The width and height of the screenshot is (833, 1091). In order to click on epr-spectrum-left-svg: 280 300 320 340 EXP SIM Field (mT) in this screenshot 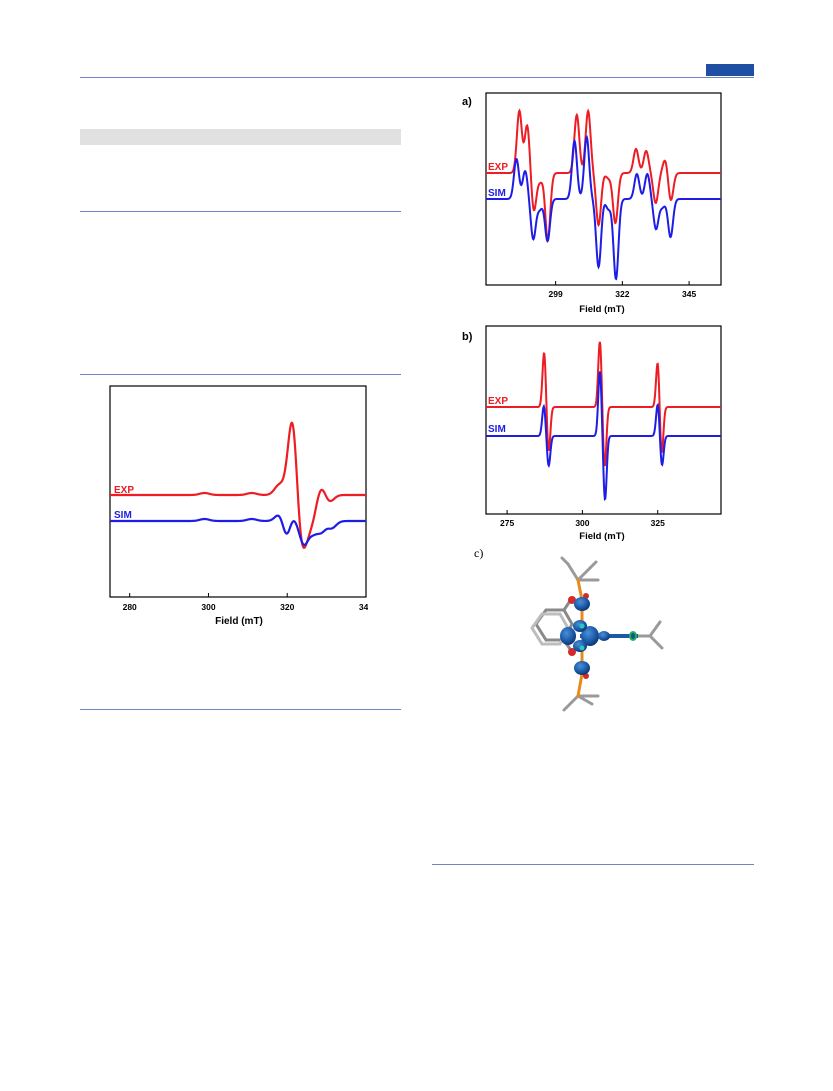, I will do `click(241, 506)`.